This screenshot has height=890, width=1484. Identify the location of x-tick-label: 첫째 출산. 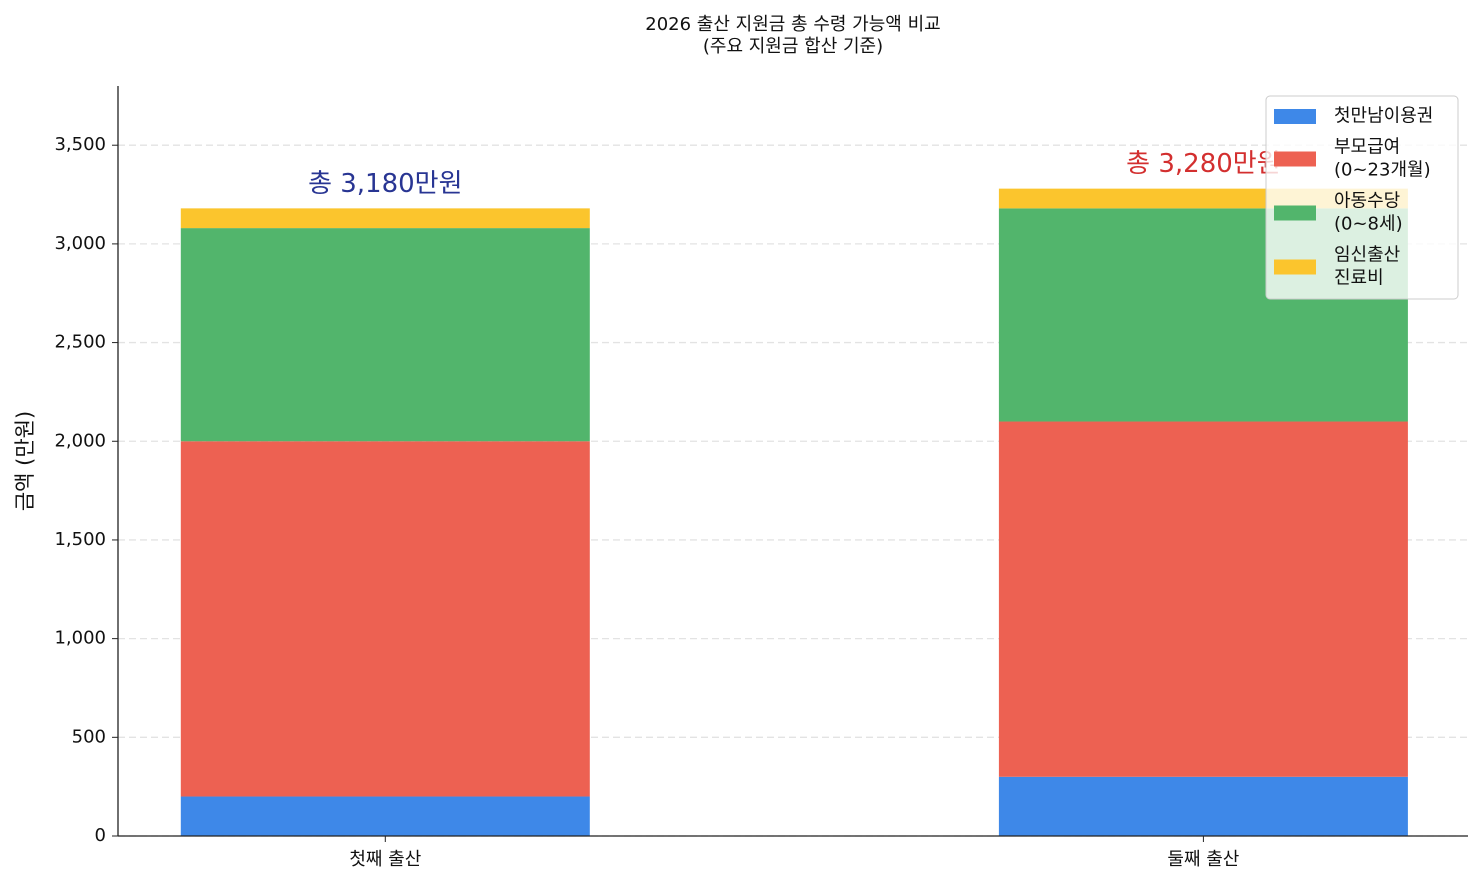
(385, 859).